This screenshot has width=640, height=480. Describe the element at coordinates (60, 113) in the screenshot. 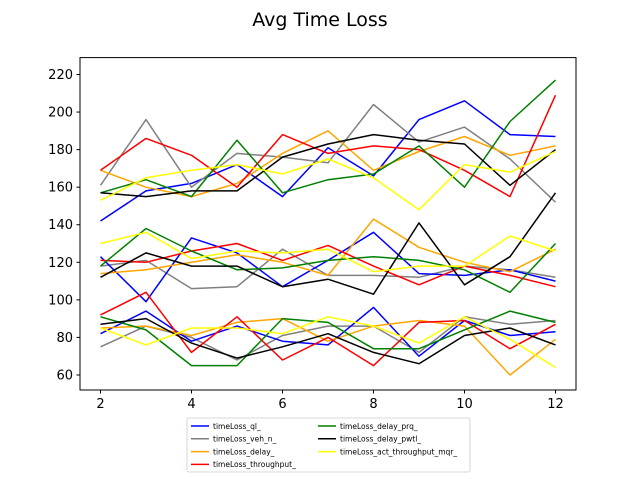

I see `y-tick-label: 200` at that location.